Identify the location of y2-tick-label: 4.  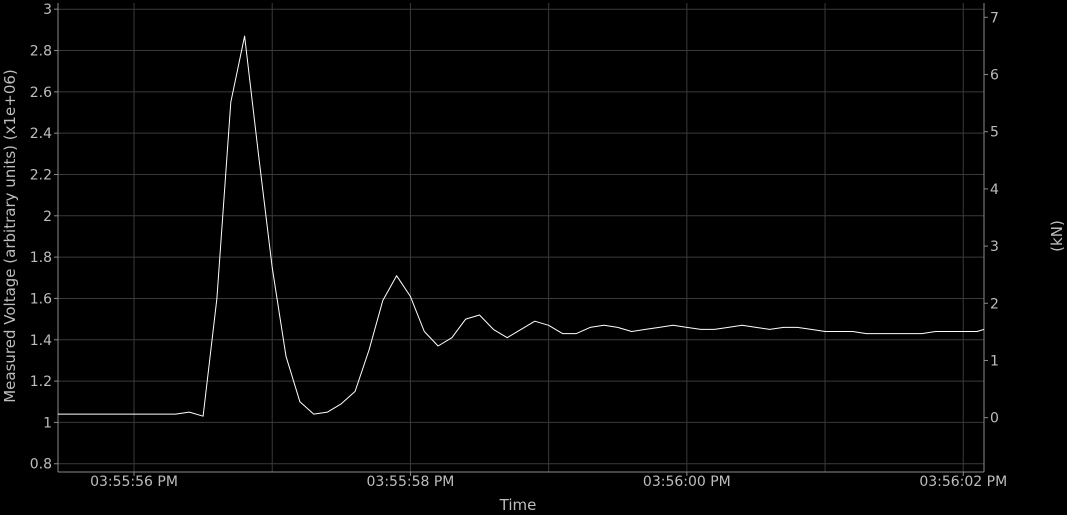
(994, 190).